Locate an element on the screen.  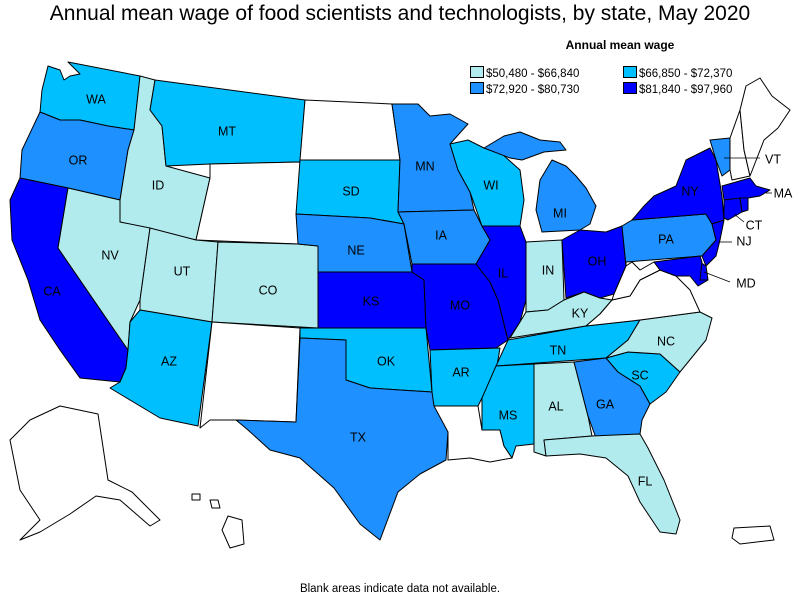
state-label-vt: VT is located at coordinates (773, 159).